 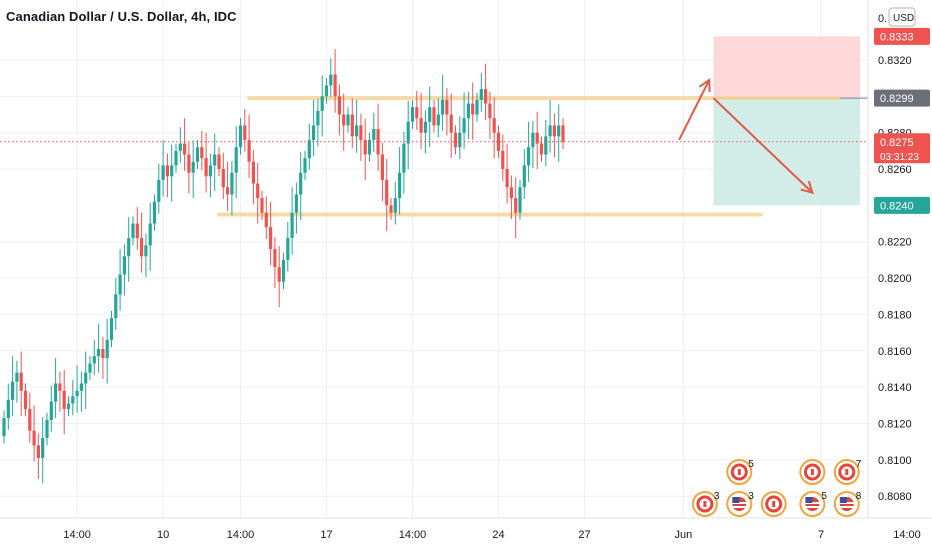 I want to click on y-tick-label: 0.8320, so click(x=895, y=61).